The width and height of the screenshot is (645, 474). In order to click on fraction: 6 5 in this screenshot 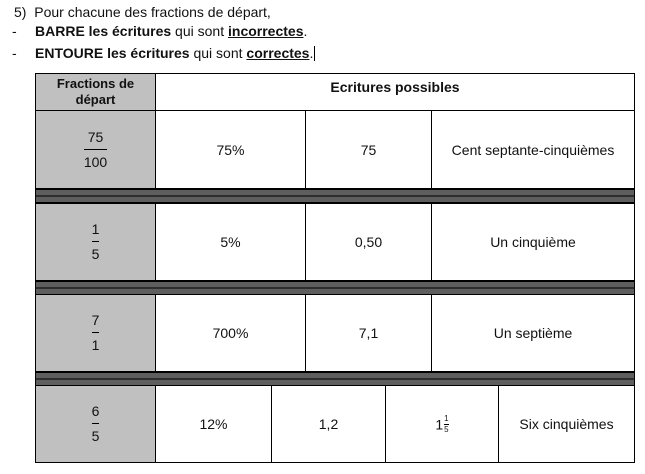, I will do `click(95, 424)`.